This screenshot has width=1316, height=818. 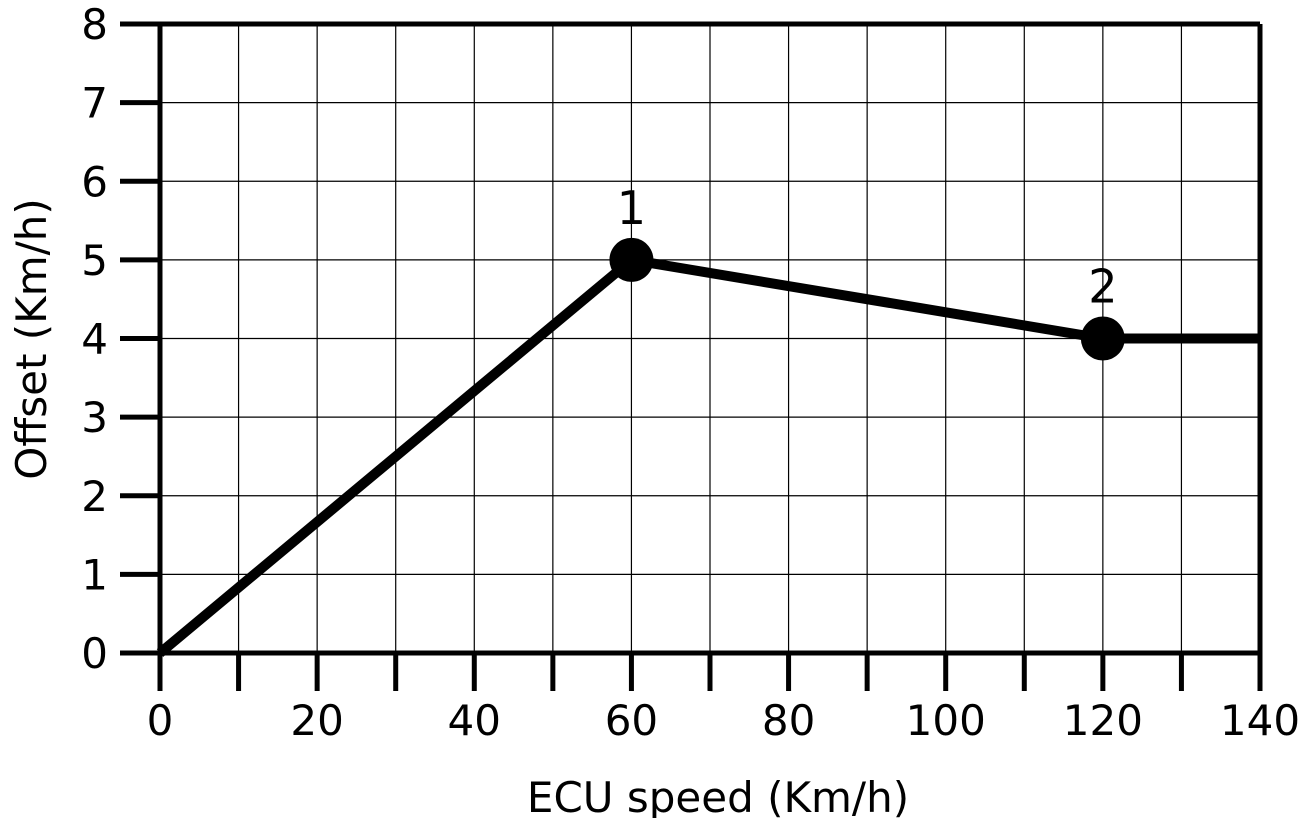 I want to click on x-tick-label: 100, so click(x=946, y=720).